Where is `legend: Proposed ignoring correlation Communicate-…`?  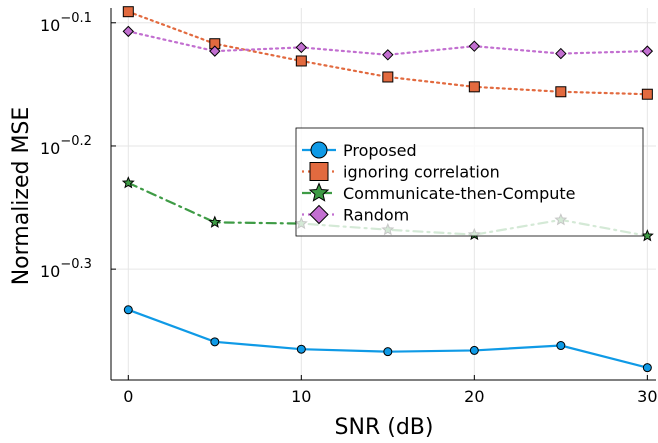
legend: Proposed ignoring correlation Communicate-… is located at coordinates (469, 182).